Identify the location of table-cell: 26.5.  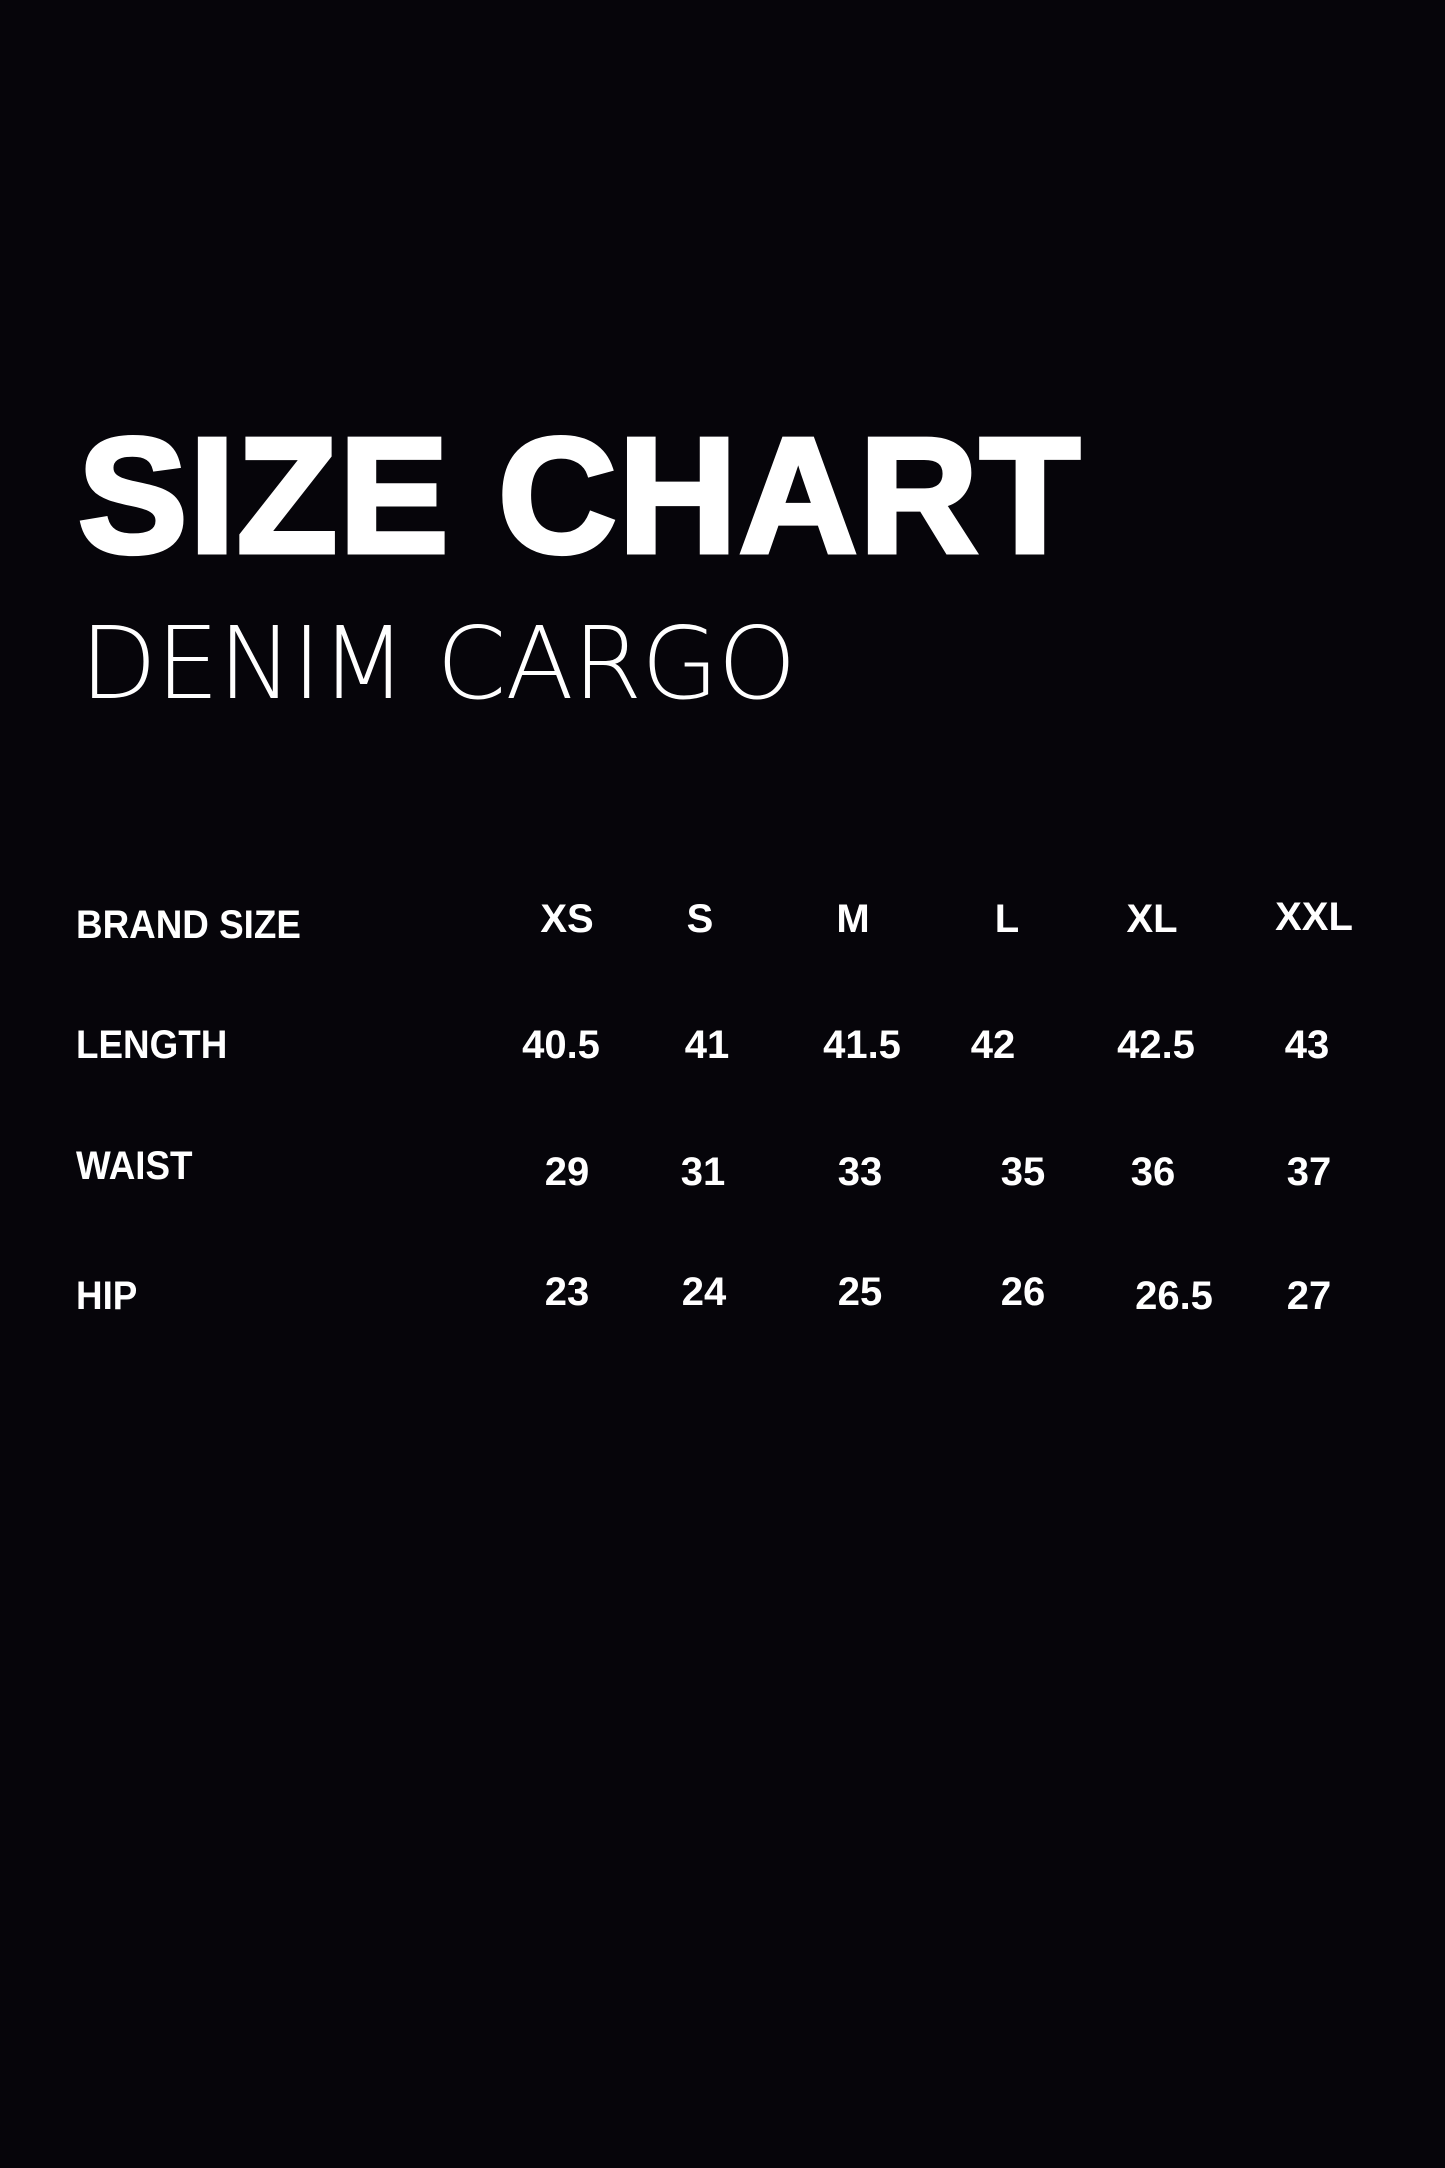
(1174, 1296).